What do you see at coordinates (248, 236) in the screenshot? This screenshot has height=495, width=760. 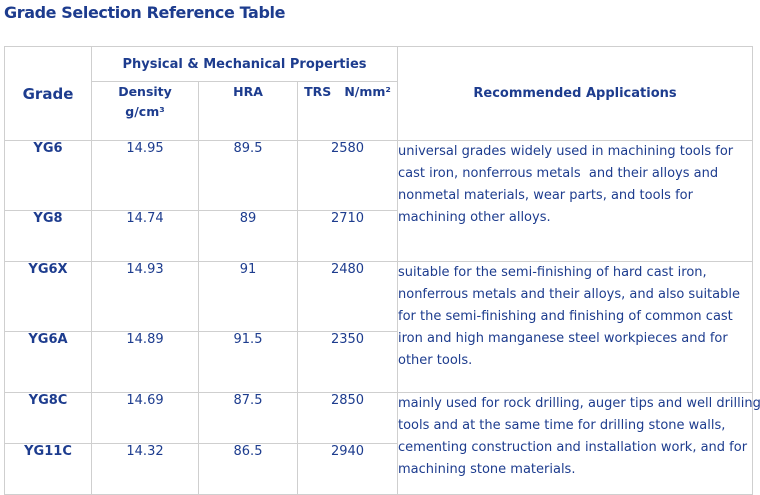 I see `hra-cell: 89` at bounding box center [248, 236].